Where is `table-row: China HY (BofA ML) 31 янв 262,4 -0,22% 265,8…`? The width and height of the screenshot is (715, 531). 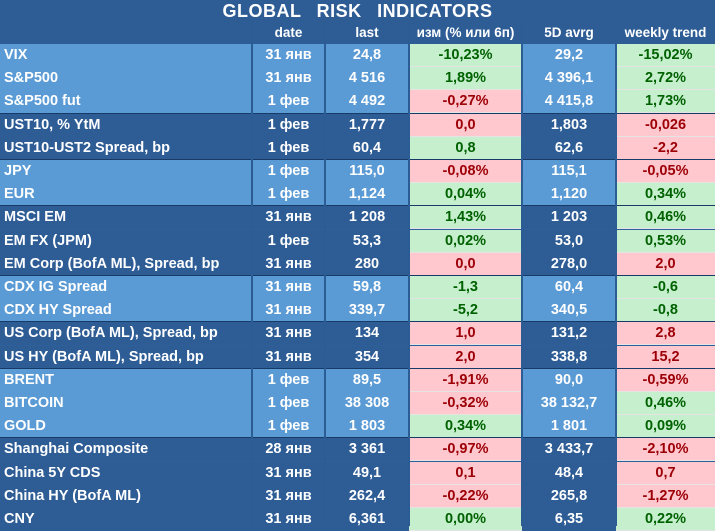
table-row: China HY (BofA ML) 31 янв 262,4 -0,22% 265,8… is located at coordinates (357, 496).